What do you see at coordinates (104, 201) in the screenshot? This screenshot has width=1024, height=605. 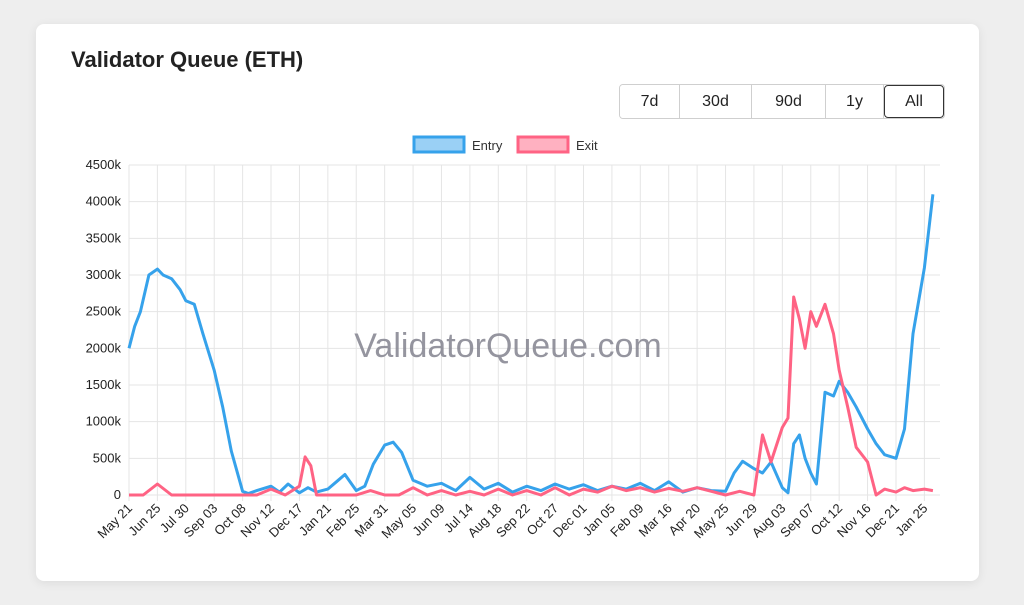 I see `y-tick-label: 4000k` at bounding box center [104, 201].